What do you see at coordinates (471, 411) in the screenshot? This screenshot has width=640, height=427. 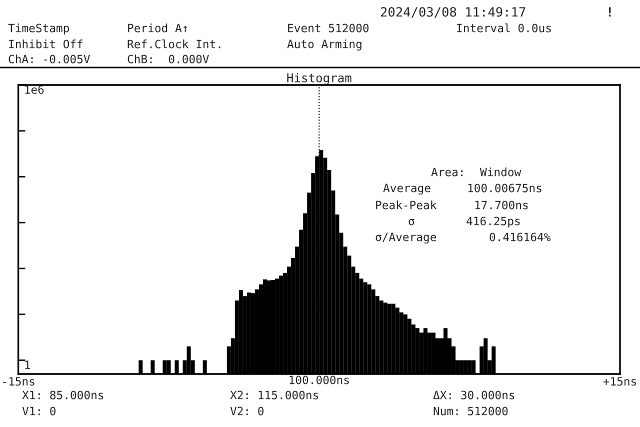 I see `text: Num: 512000` at bounding box center [471, 411].